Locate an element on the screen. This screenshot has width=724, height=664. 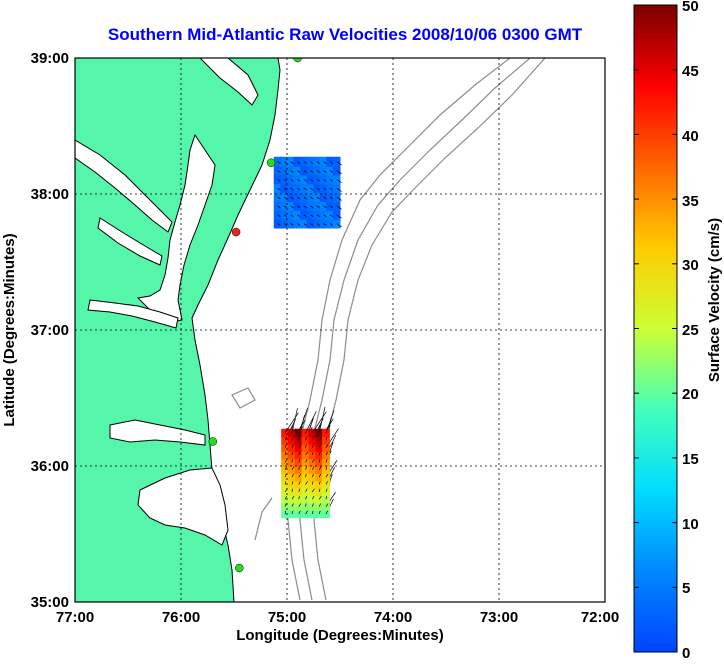
velocity-field-north is located at coordinates (307, 192).